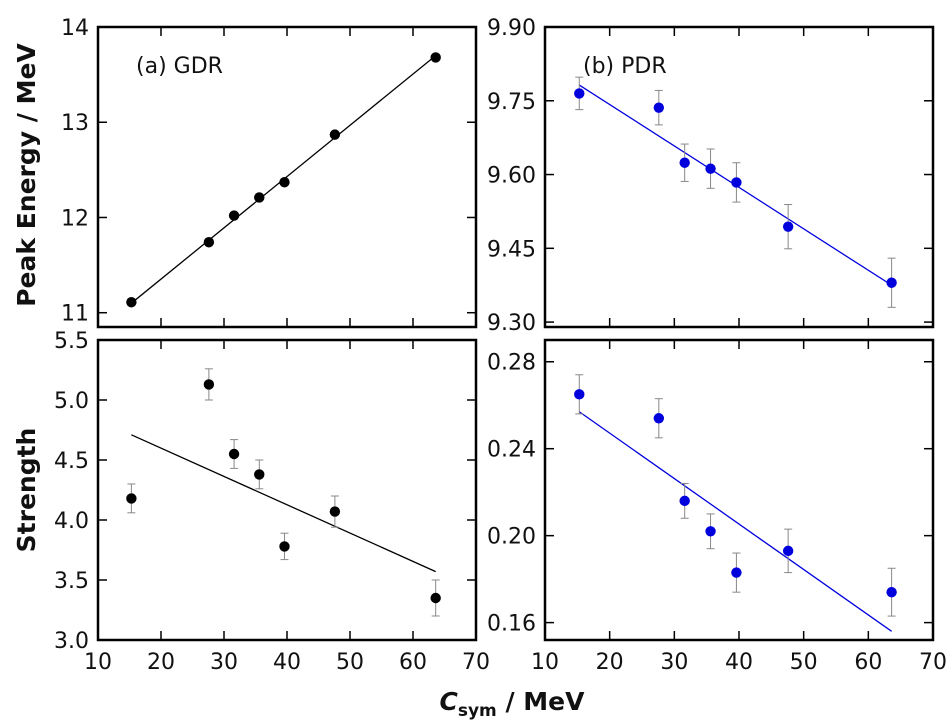 Image resolution: width=947 pixels, height=722 pixels. I want to click on x-axis-title-subscript: sym, so click(477, 711).